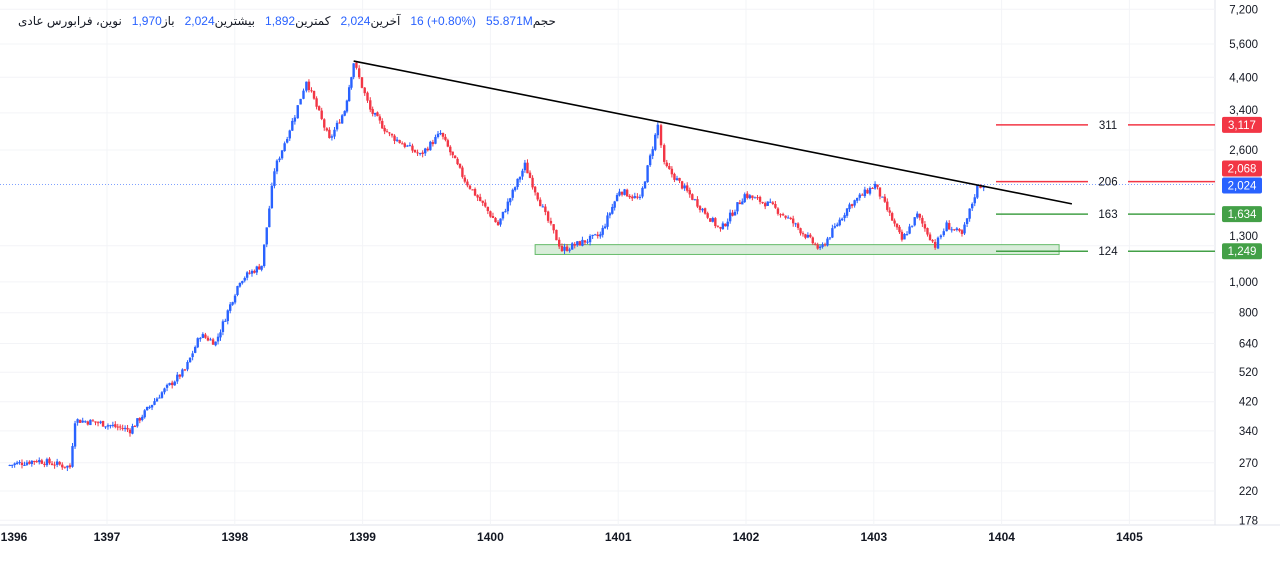 This screenshot has width=1280, height=561. Describe the element at coordinates (1243, 283) in the screenshot. I see `y-tick-label: 1,000` at that location.